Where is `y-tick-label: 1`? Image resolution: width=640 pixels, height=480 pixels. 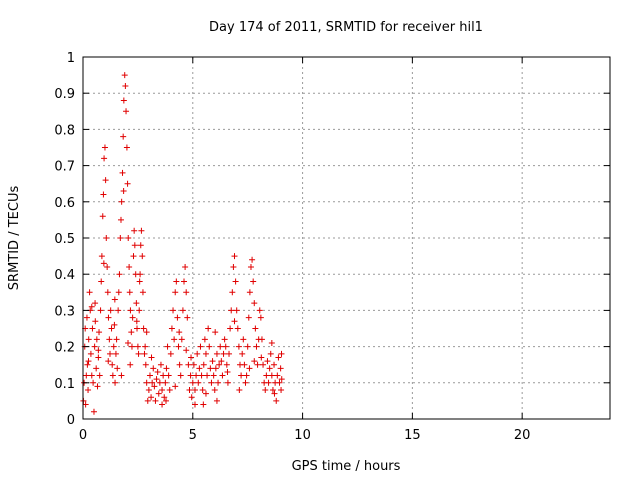 y-tick-label: 1 is located at coordinates (71, 58).